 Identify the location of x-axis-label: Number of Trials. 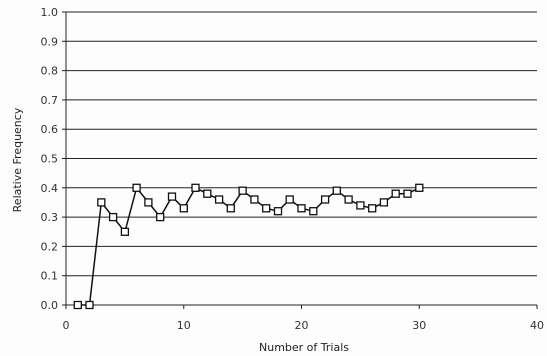
(304, 347).